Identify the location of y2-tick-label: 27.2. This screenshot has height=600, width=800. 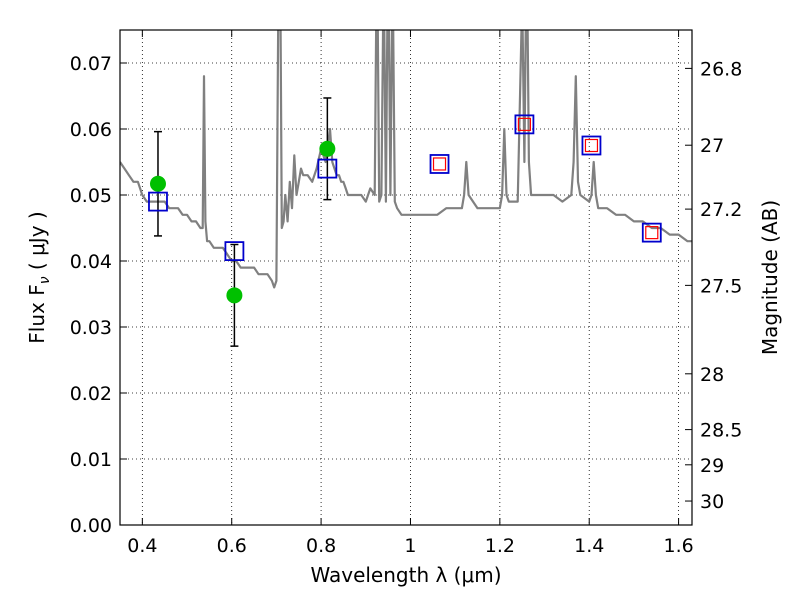
(721, 210).